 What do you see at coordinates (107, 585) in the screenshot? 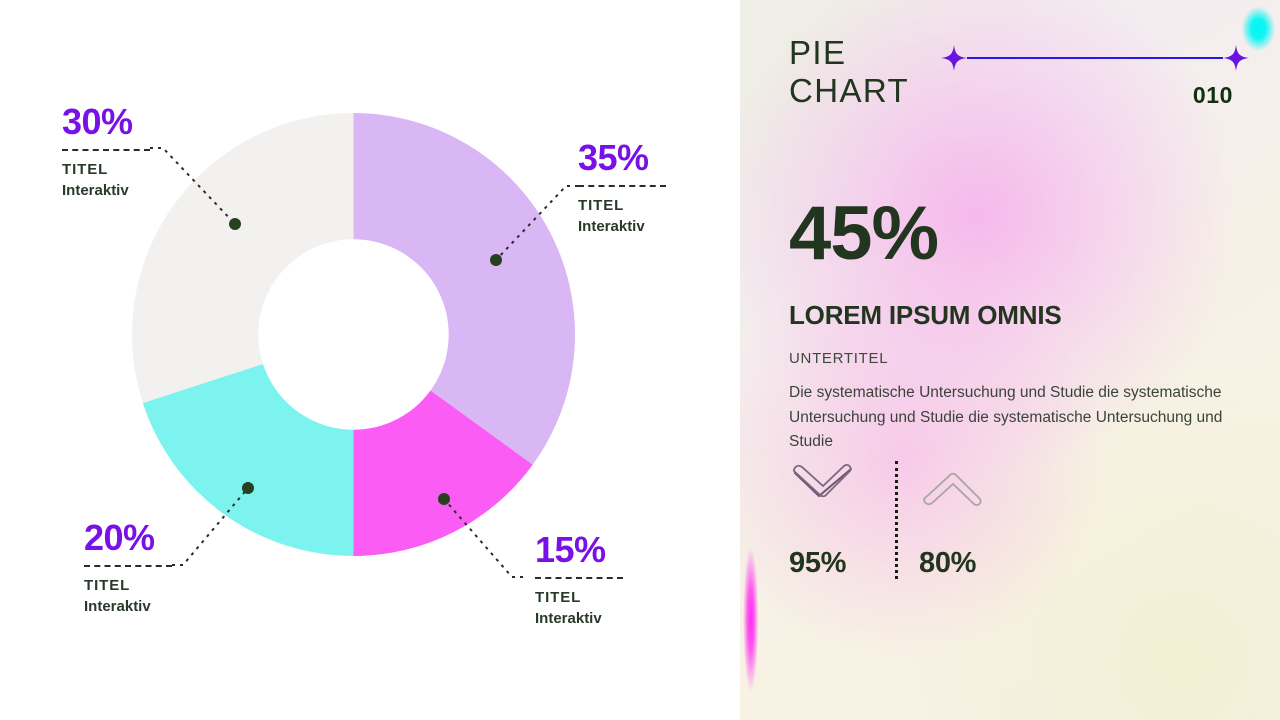
I see `callout-20-title: TITEL` at bounding box center [107, 585].